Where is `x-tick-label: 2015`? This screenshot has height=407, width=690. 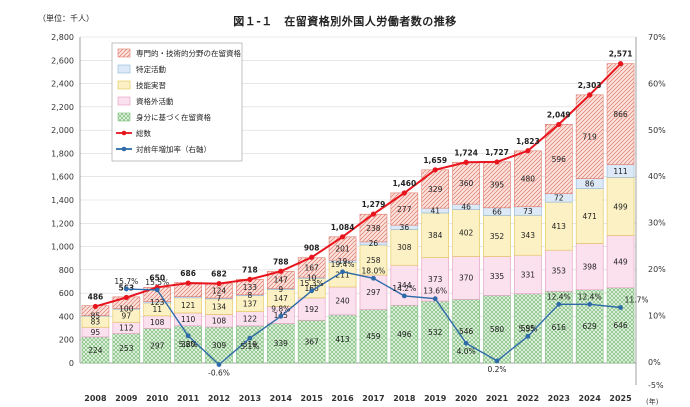
x-tick-label: 2015 is located at coordinates (312, 398).